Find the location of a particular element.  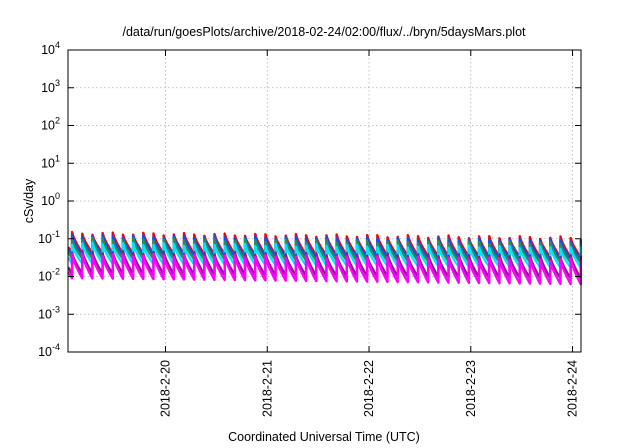

y-tick-label: 10⁻³ is located at coordinates (49, 312).